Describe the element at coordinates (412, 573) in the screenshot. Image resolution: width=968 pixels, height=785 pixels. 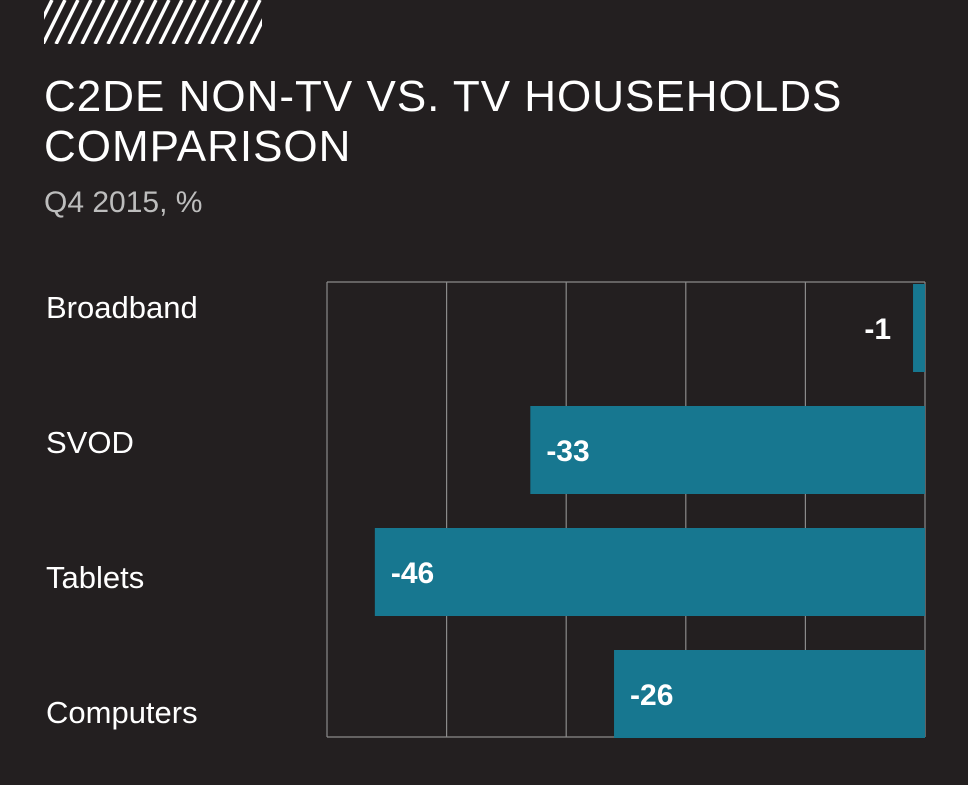
I see `value-label: -46` at that location.